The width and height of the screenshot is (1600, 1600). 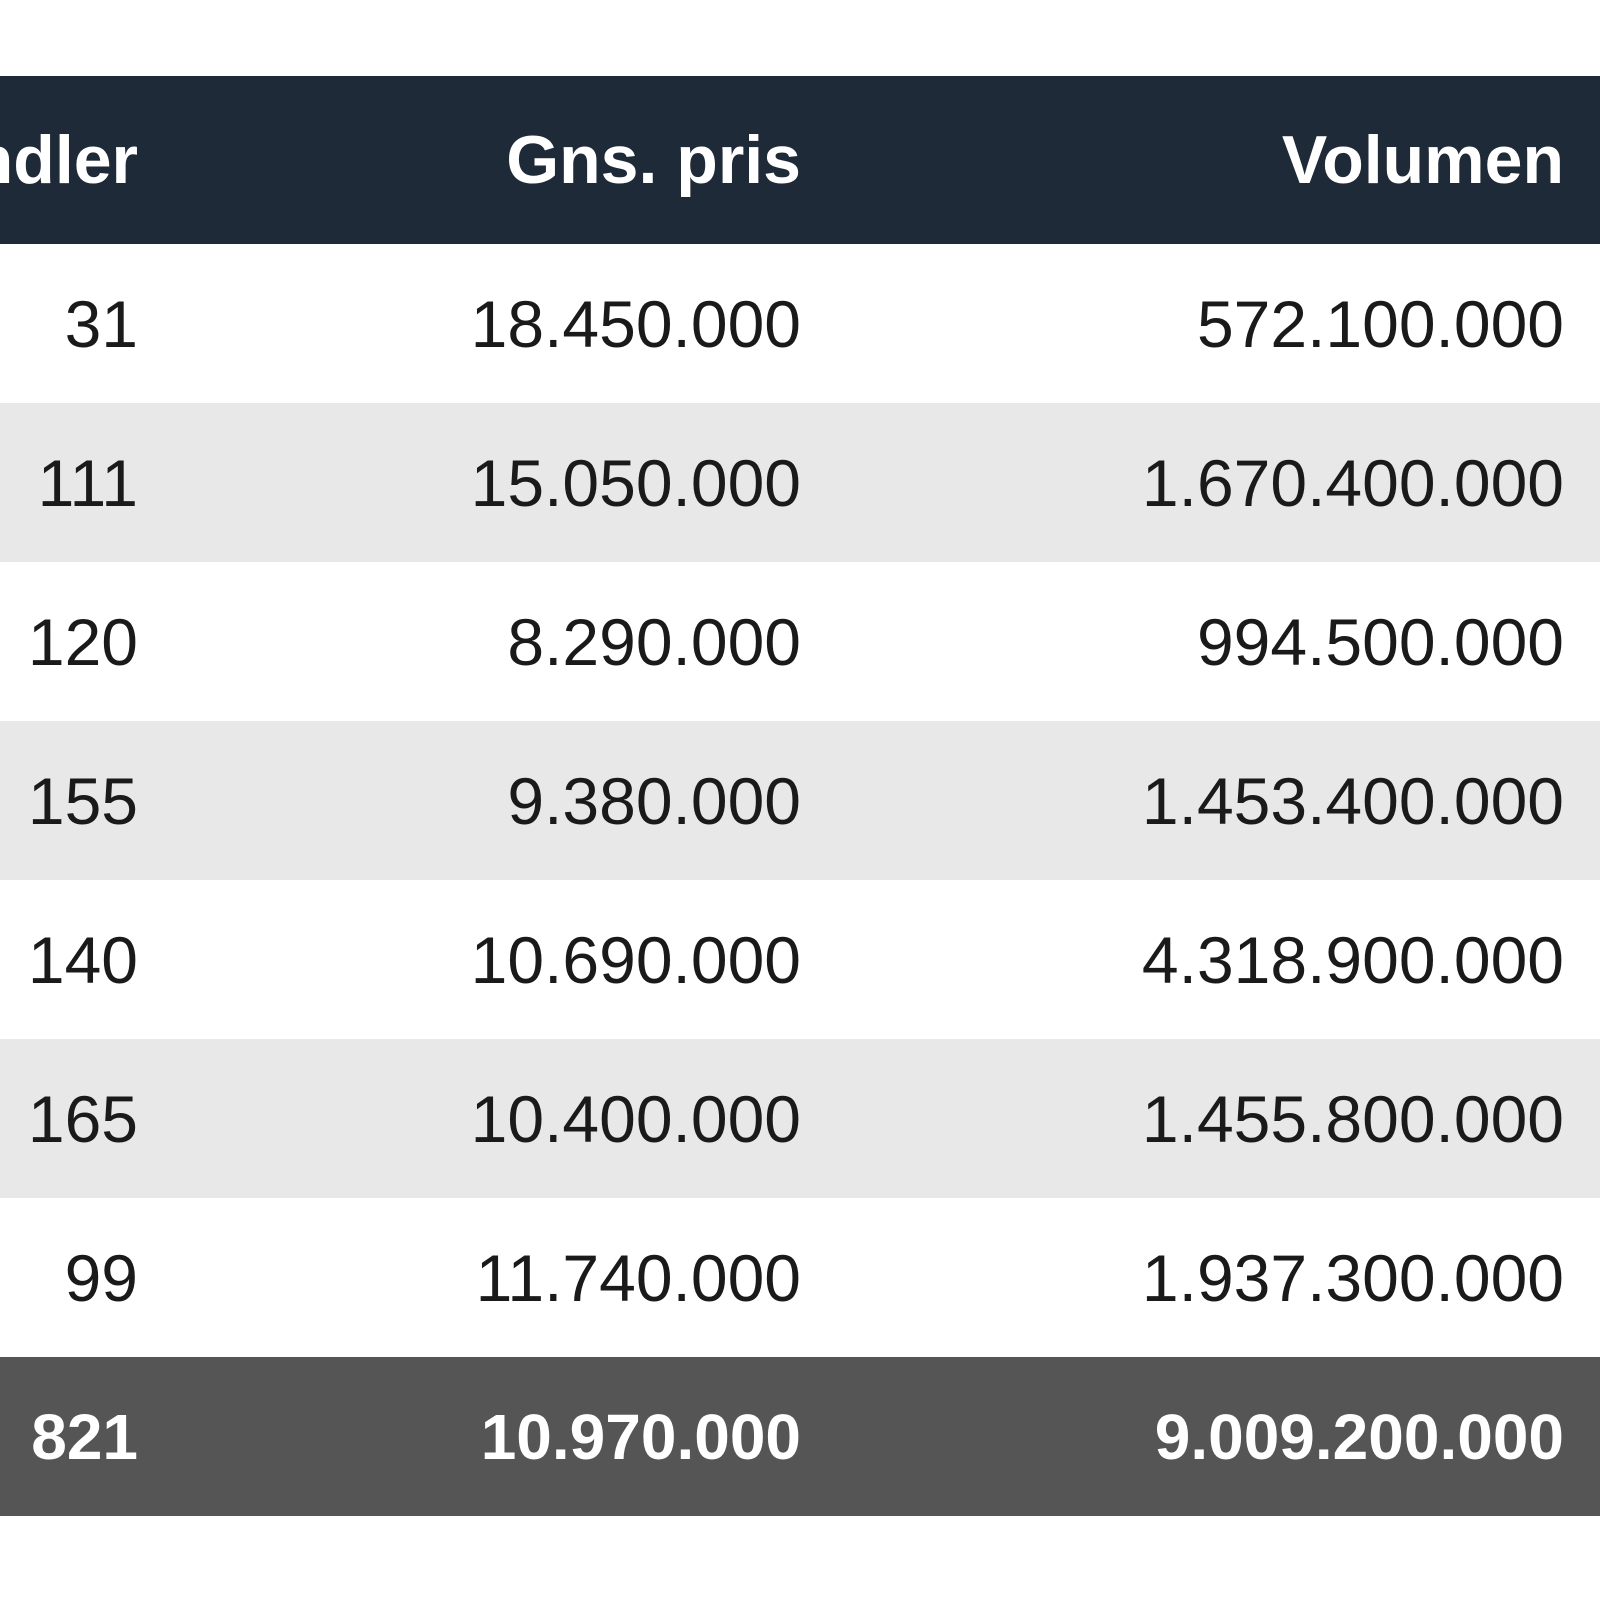 What do you see at coordinates (82, 959) in the screenshot?
I see `cell-handler: 140` at bounding box center [82, 959].